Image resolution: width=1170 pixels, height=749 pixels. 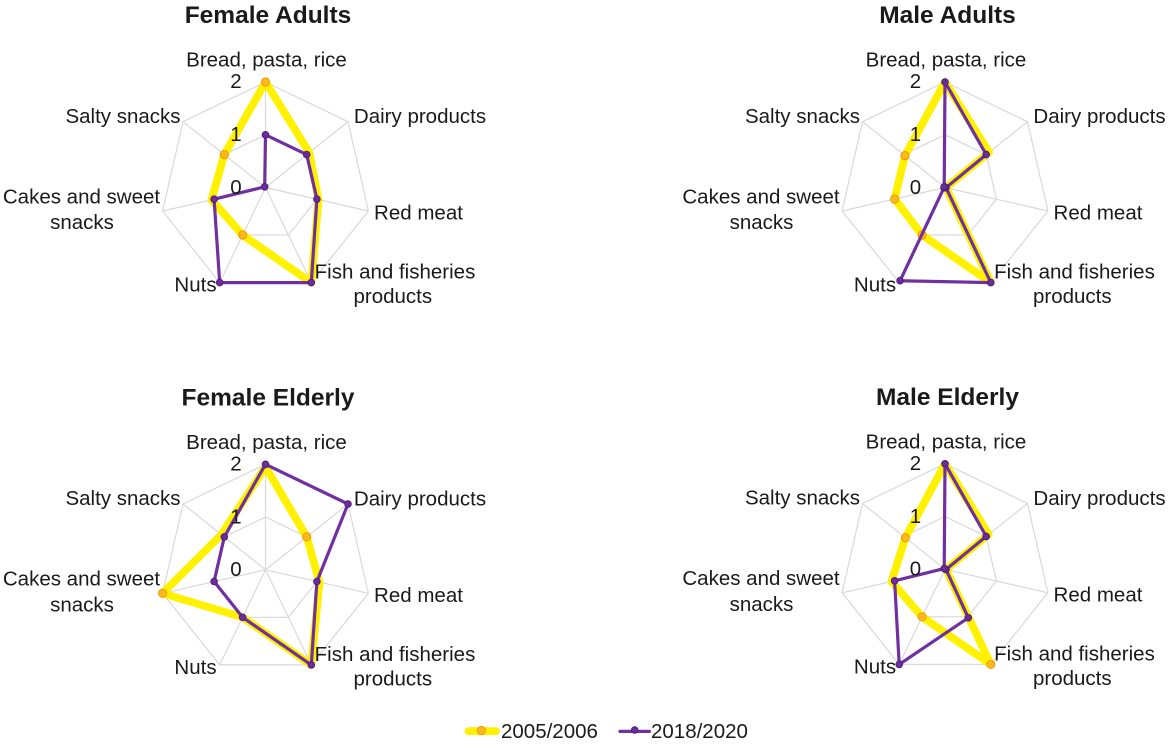 What do you see at coordinates (268, 15) in the screenshot?
I see `svg-text: Female Adults` at bounding box center [268, 15].